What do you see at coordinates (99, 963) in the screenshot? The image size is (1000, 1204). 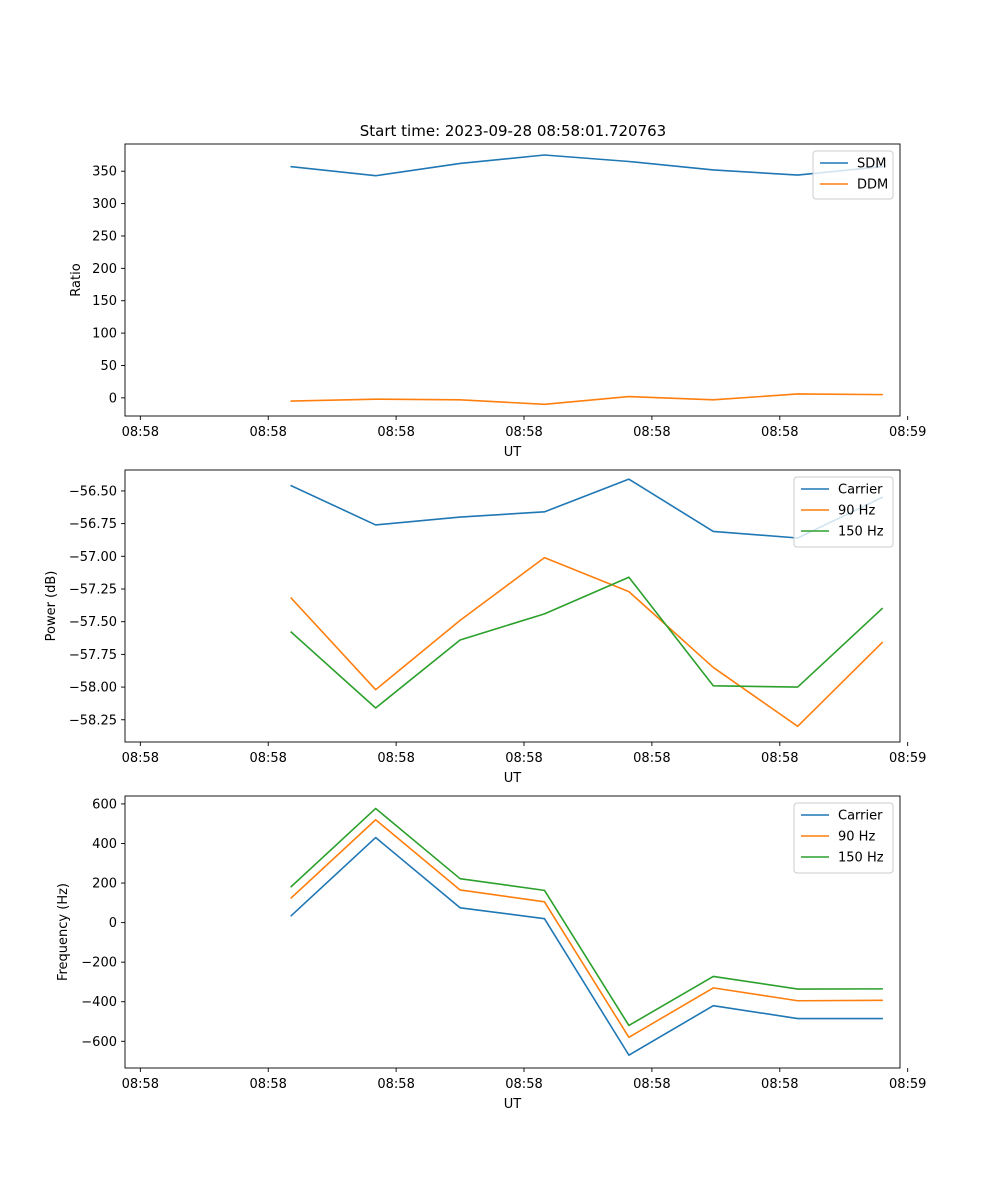 I see `y-tick-label: −200` at bounding box center [99, 963].